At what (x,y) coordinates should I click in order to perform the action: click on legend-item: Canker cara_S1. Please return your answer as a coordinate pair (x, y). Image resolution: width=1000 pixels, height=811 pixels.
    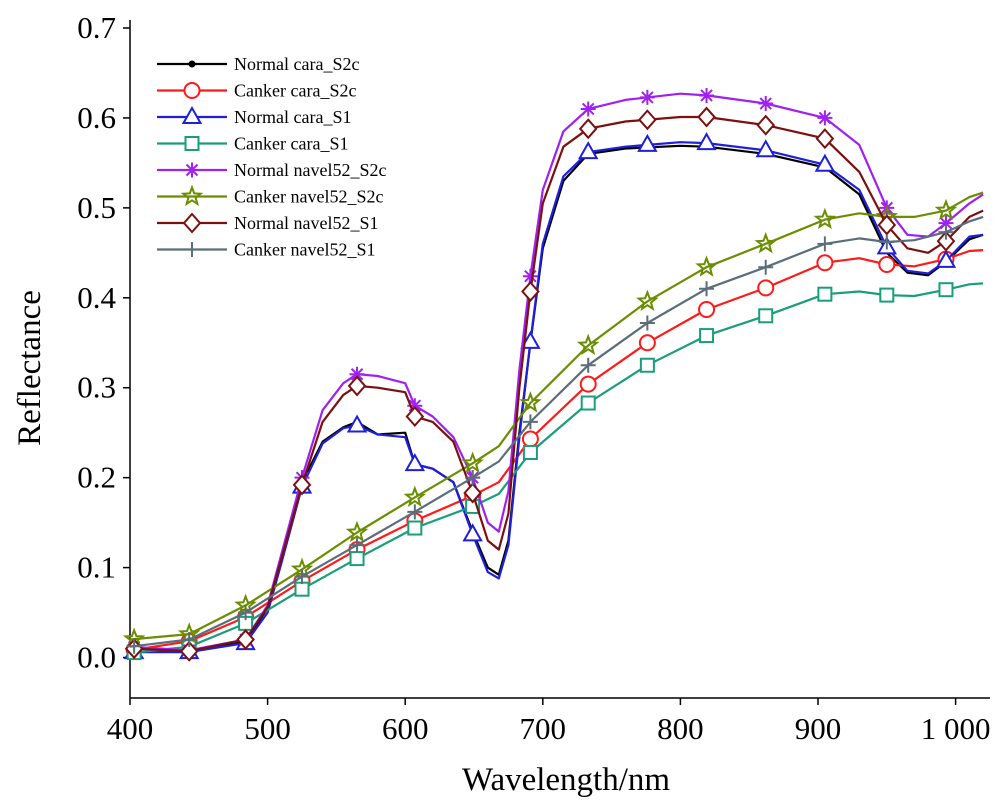
    Looking at the image, I should click on (252, 144).